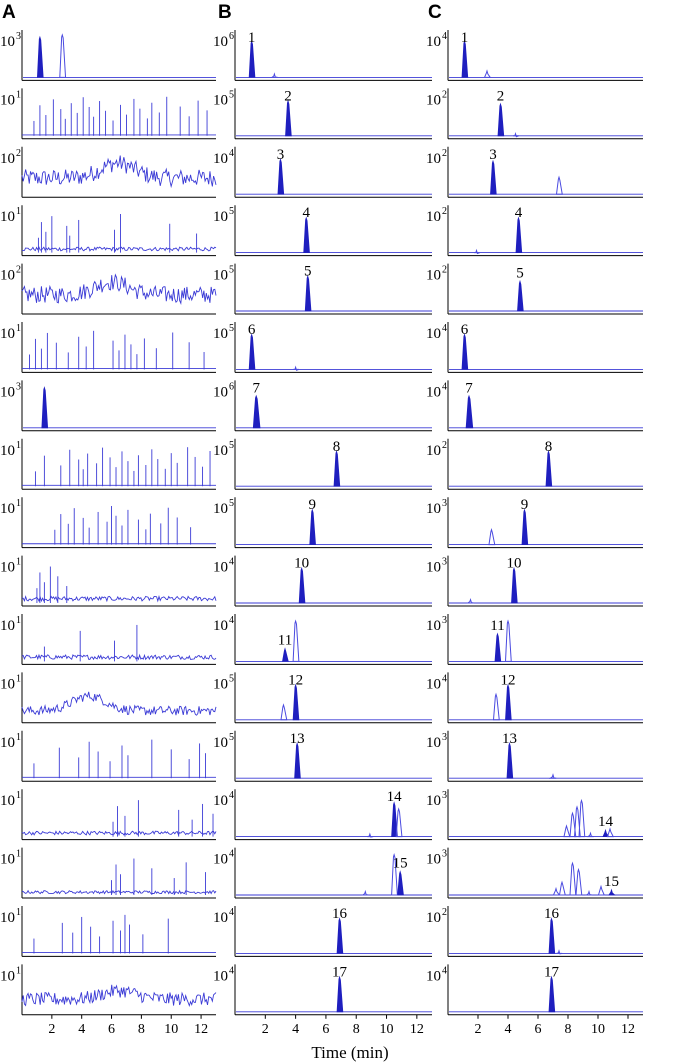 The width and height of the screenshot is (699, 1063). Describe the element at coordinates (322, 114) in the screenshot. I see `row-2: 10 5 2` at that location.